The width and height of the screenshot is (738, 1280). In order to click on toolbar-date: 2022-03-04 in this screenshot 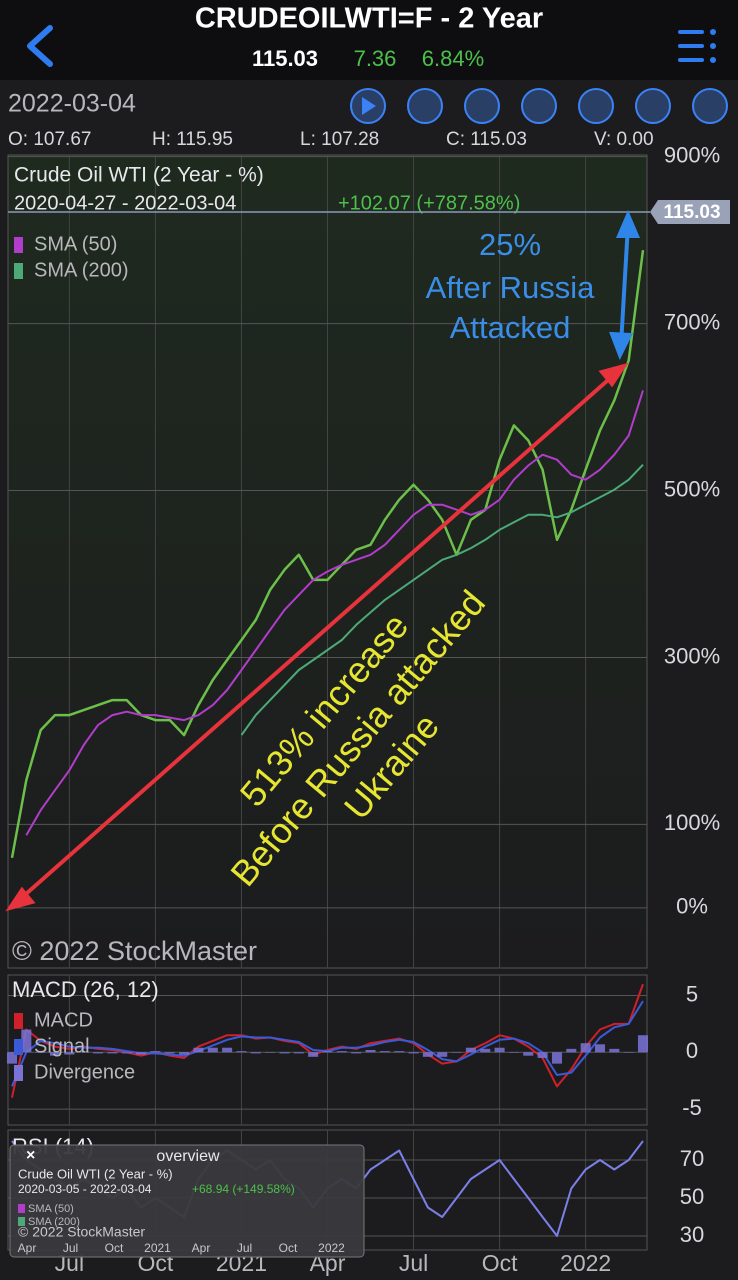, I will do `click(72, 104)`.